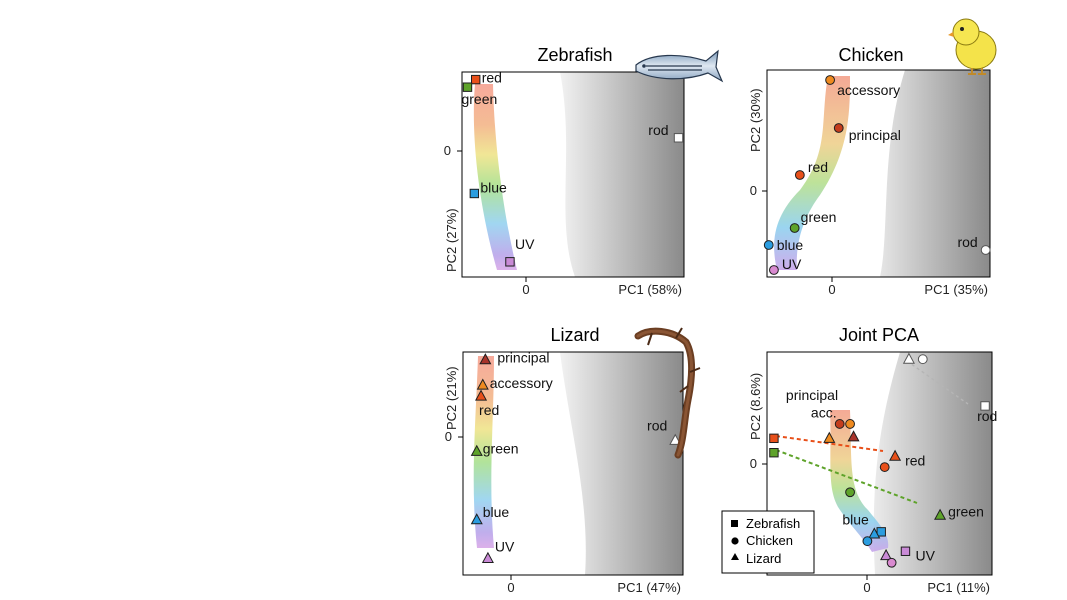  Describe the element at coordinates (753, 463) in the screenshot. I see `joint-y-tick-zero: 0` at that location.